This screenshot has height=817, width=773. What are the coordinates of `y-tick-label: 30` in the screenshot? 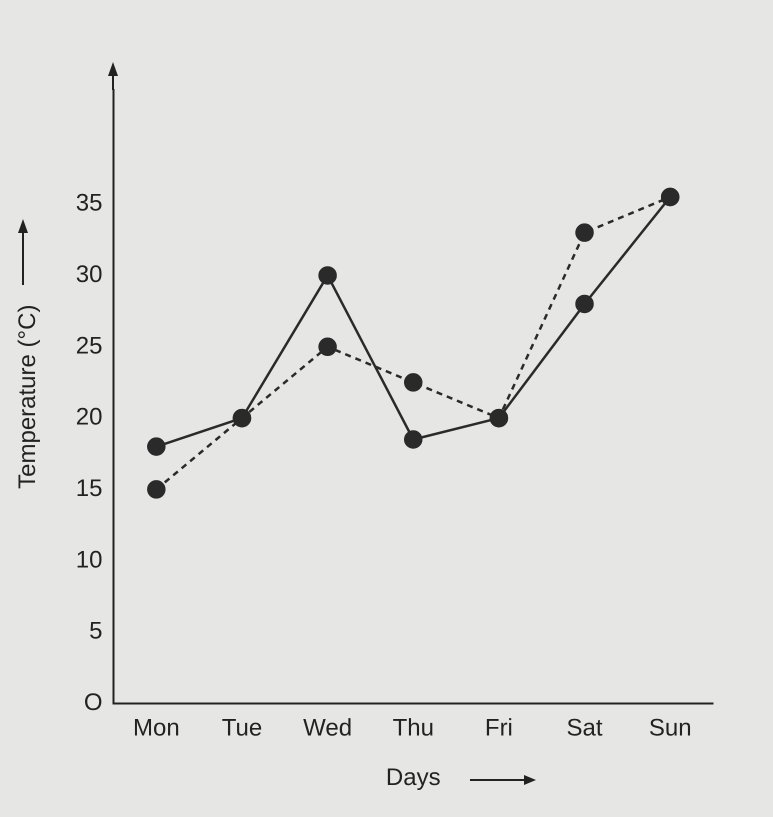 It's located at (89, 274).